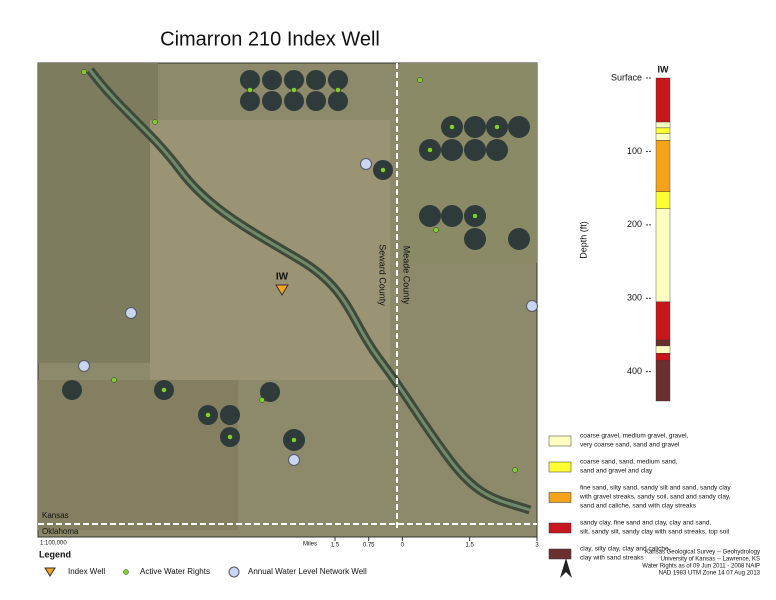 This screenshot has height=600, width=776. I want to click on scale-label: 0.75, so click(369, 546).